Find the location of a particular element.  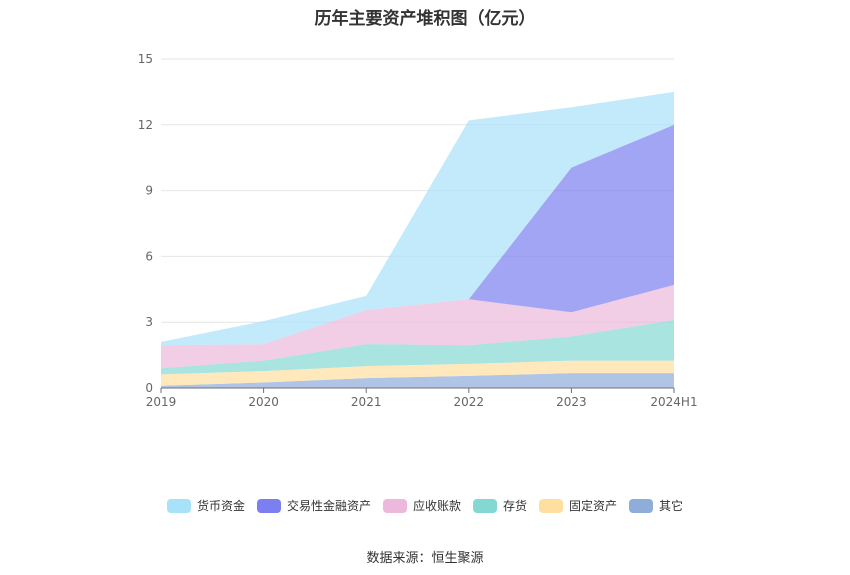

x-tick-label: 2021 is located at coordinates (366, 402).